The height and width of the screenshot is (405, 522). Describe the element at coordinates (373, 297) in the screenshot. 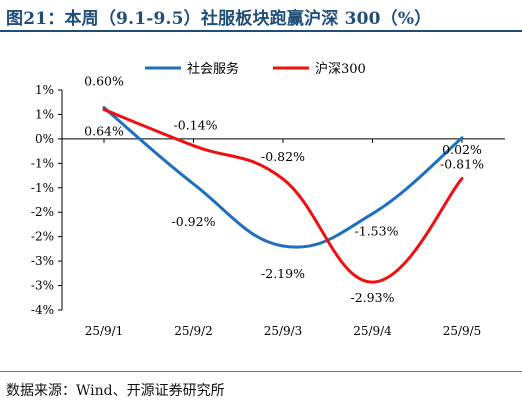

I see `data-label: -2.93%` at that location.